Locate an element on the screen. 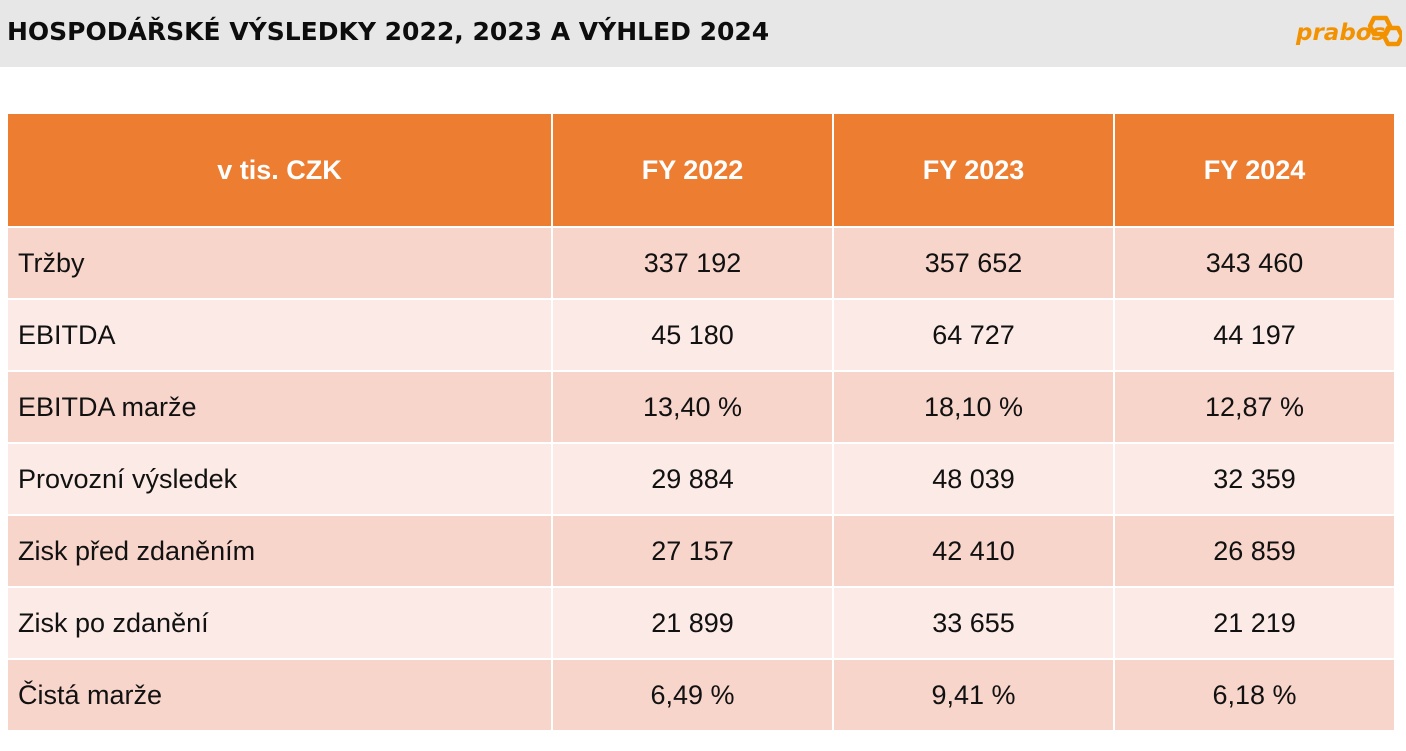 Image resolution: width=1406 pixels, height=751 pixels. prabos-logo: prabos is located at coordinates (1348, 35).